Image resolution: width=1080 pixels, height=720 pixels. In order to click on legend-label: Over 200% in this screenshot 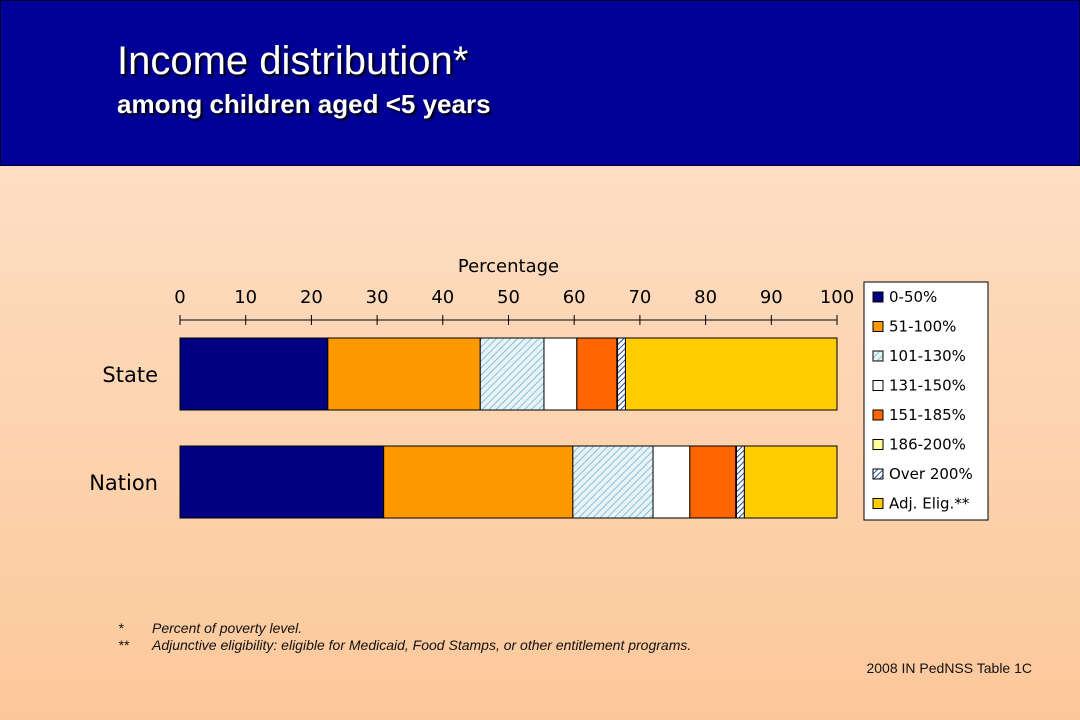, I will do `click(931, 474)`.